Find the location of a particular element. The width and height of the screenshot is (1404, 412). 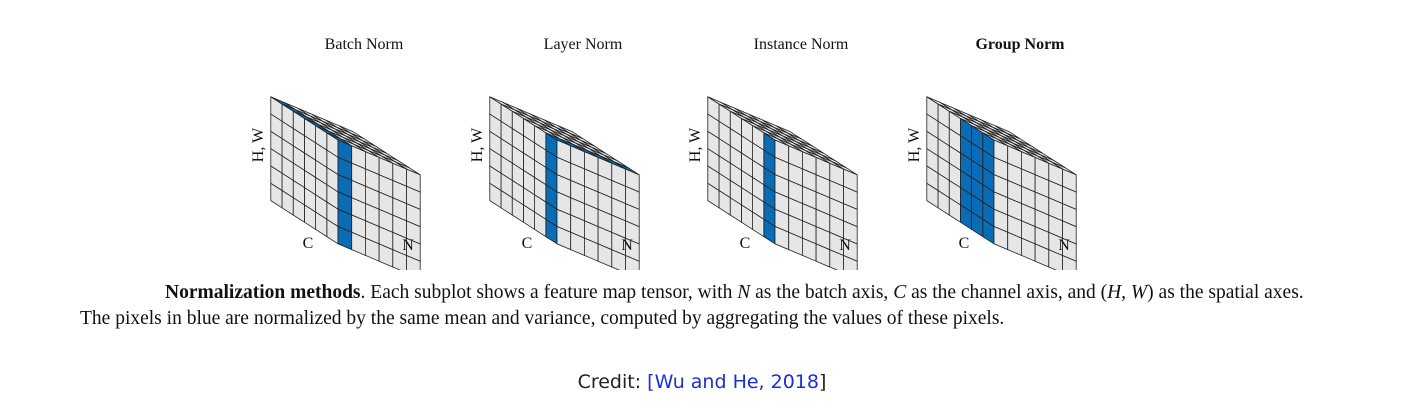

panel-title: Layer Norm is located at coordinates (583, 44).